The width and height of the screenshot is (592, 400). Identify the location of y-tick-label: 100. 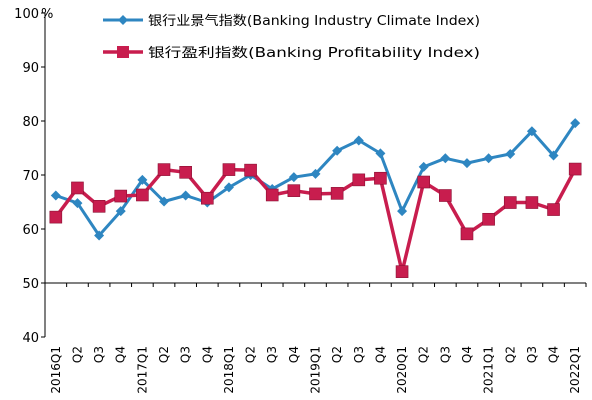
(26, 14).